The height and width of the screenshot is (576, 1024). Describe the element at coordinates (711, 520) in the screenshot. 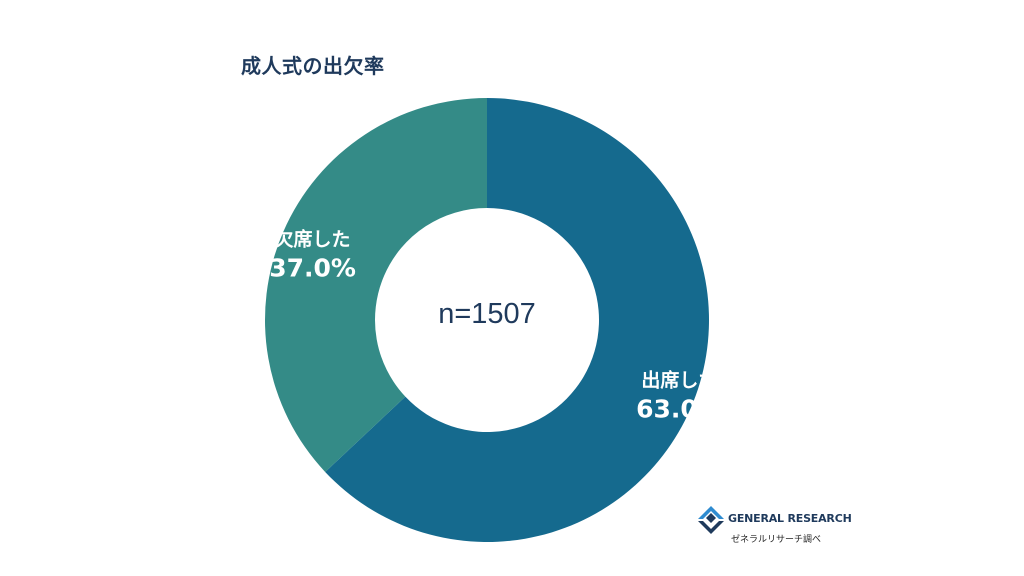

I see `brand-mark-icon` at that location.